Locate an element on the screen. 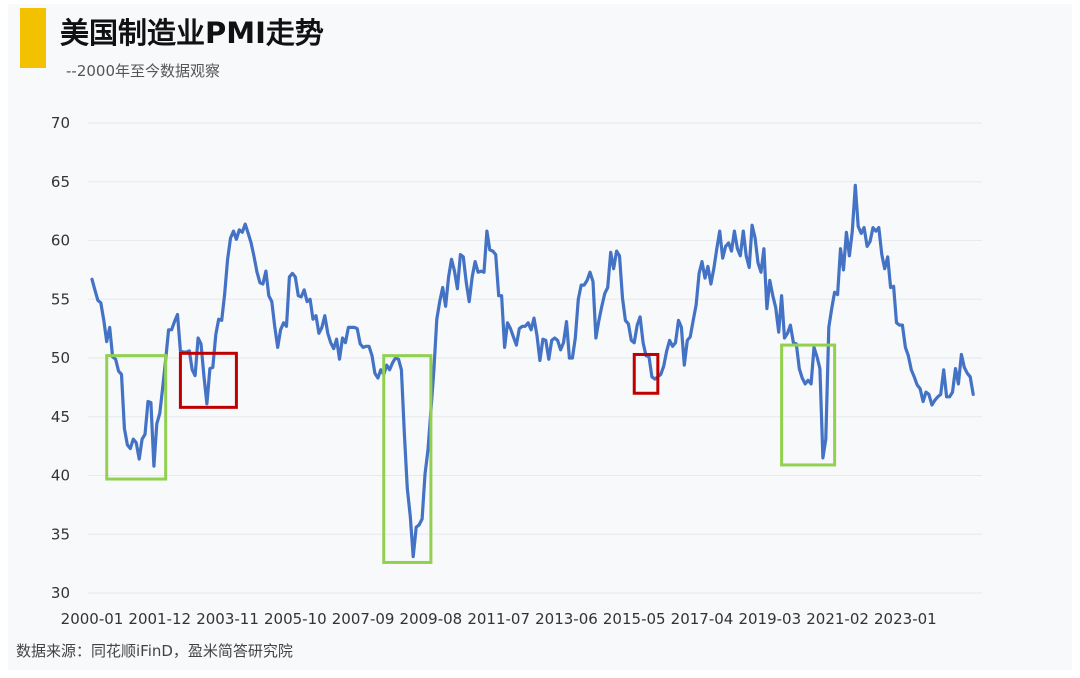 This screenshot has height=678, width=1080. x-tick-label: 2015-05 is located at coordinates (634, 619).